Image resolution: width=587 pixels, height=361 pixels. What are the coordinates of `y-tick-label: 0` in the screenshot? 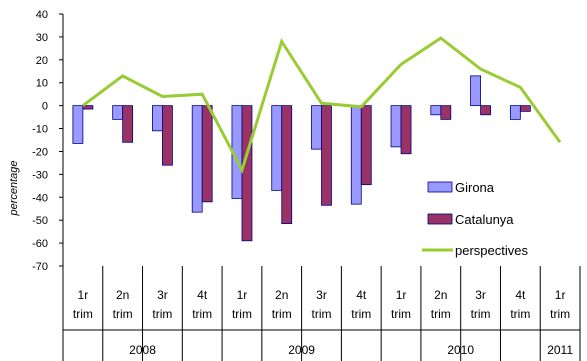 It's located at (45, 107).